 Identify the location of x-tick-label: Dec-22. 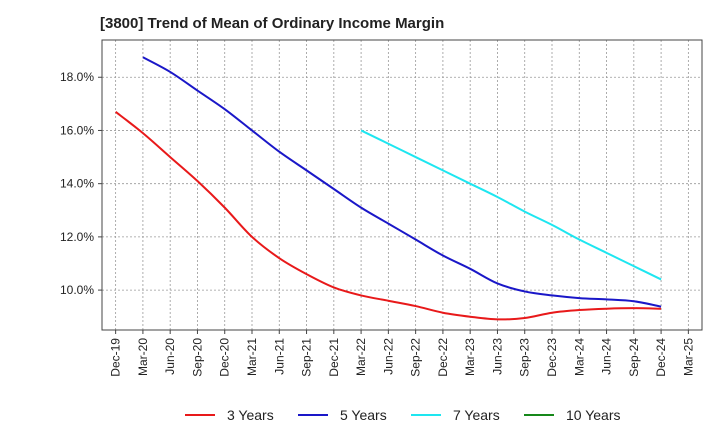
(443, 357).